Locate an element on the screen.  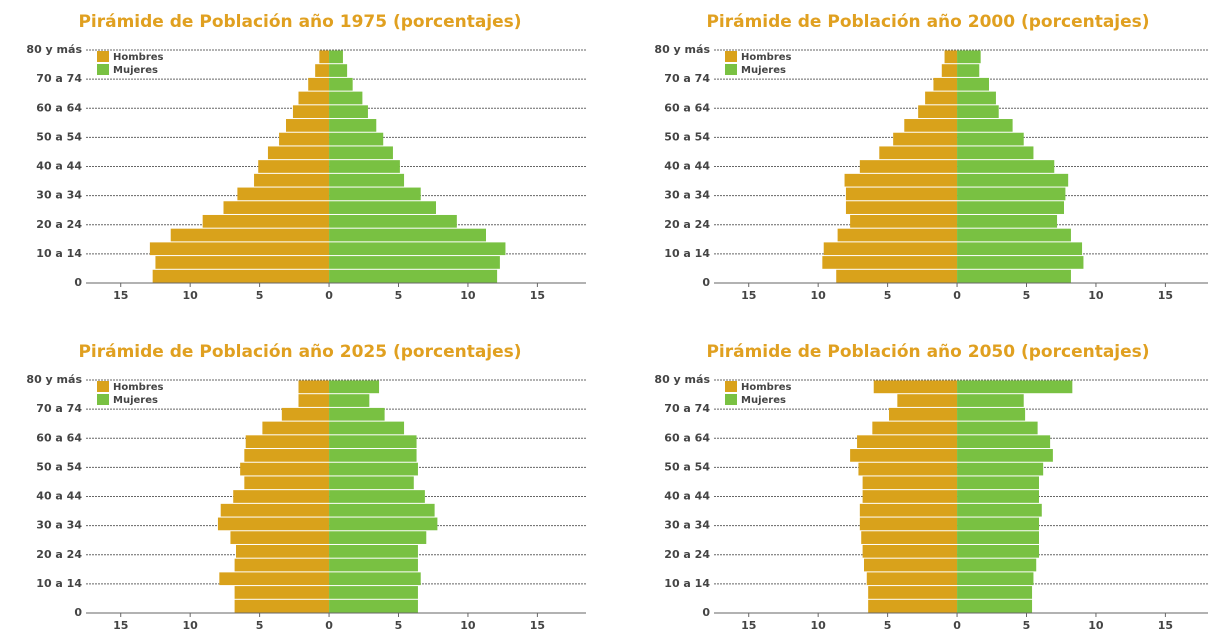
y-tick-label: 30 a 34 is located at coordinates (59, 525).